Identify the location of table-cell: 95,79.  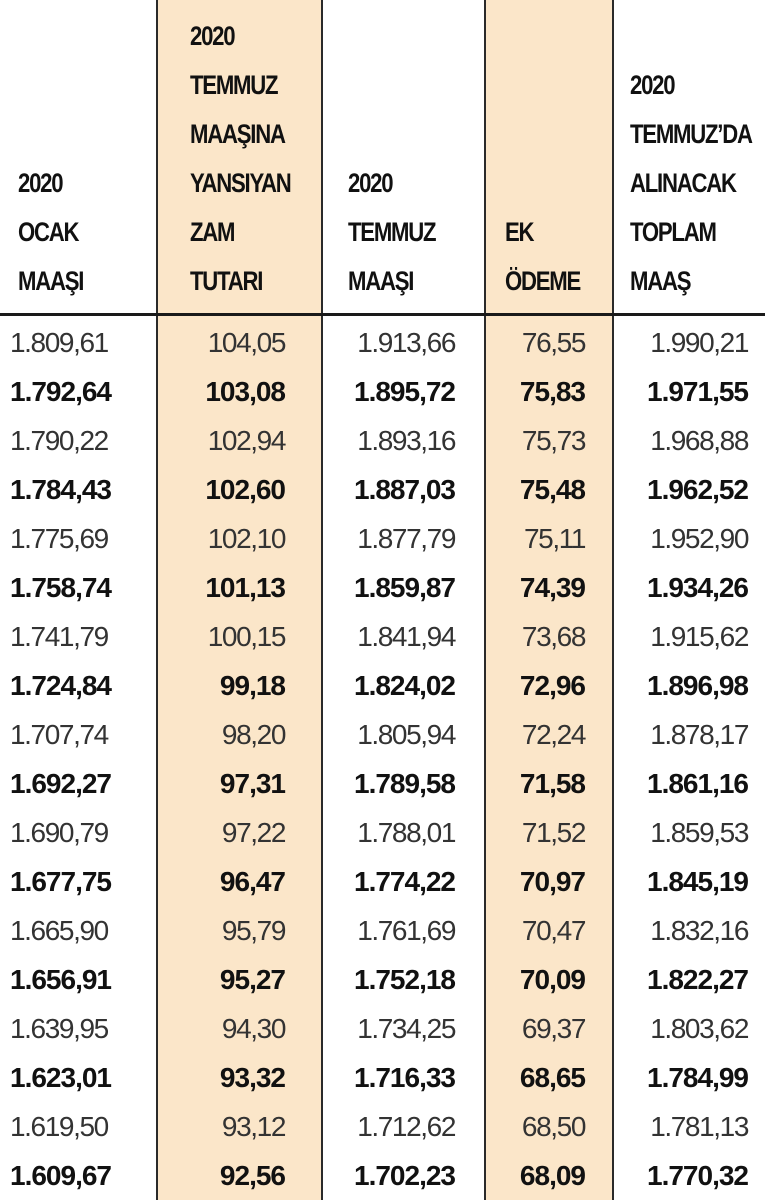
(253, 930).